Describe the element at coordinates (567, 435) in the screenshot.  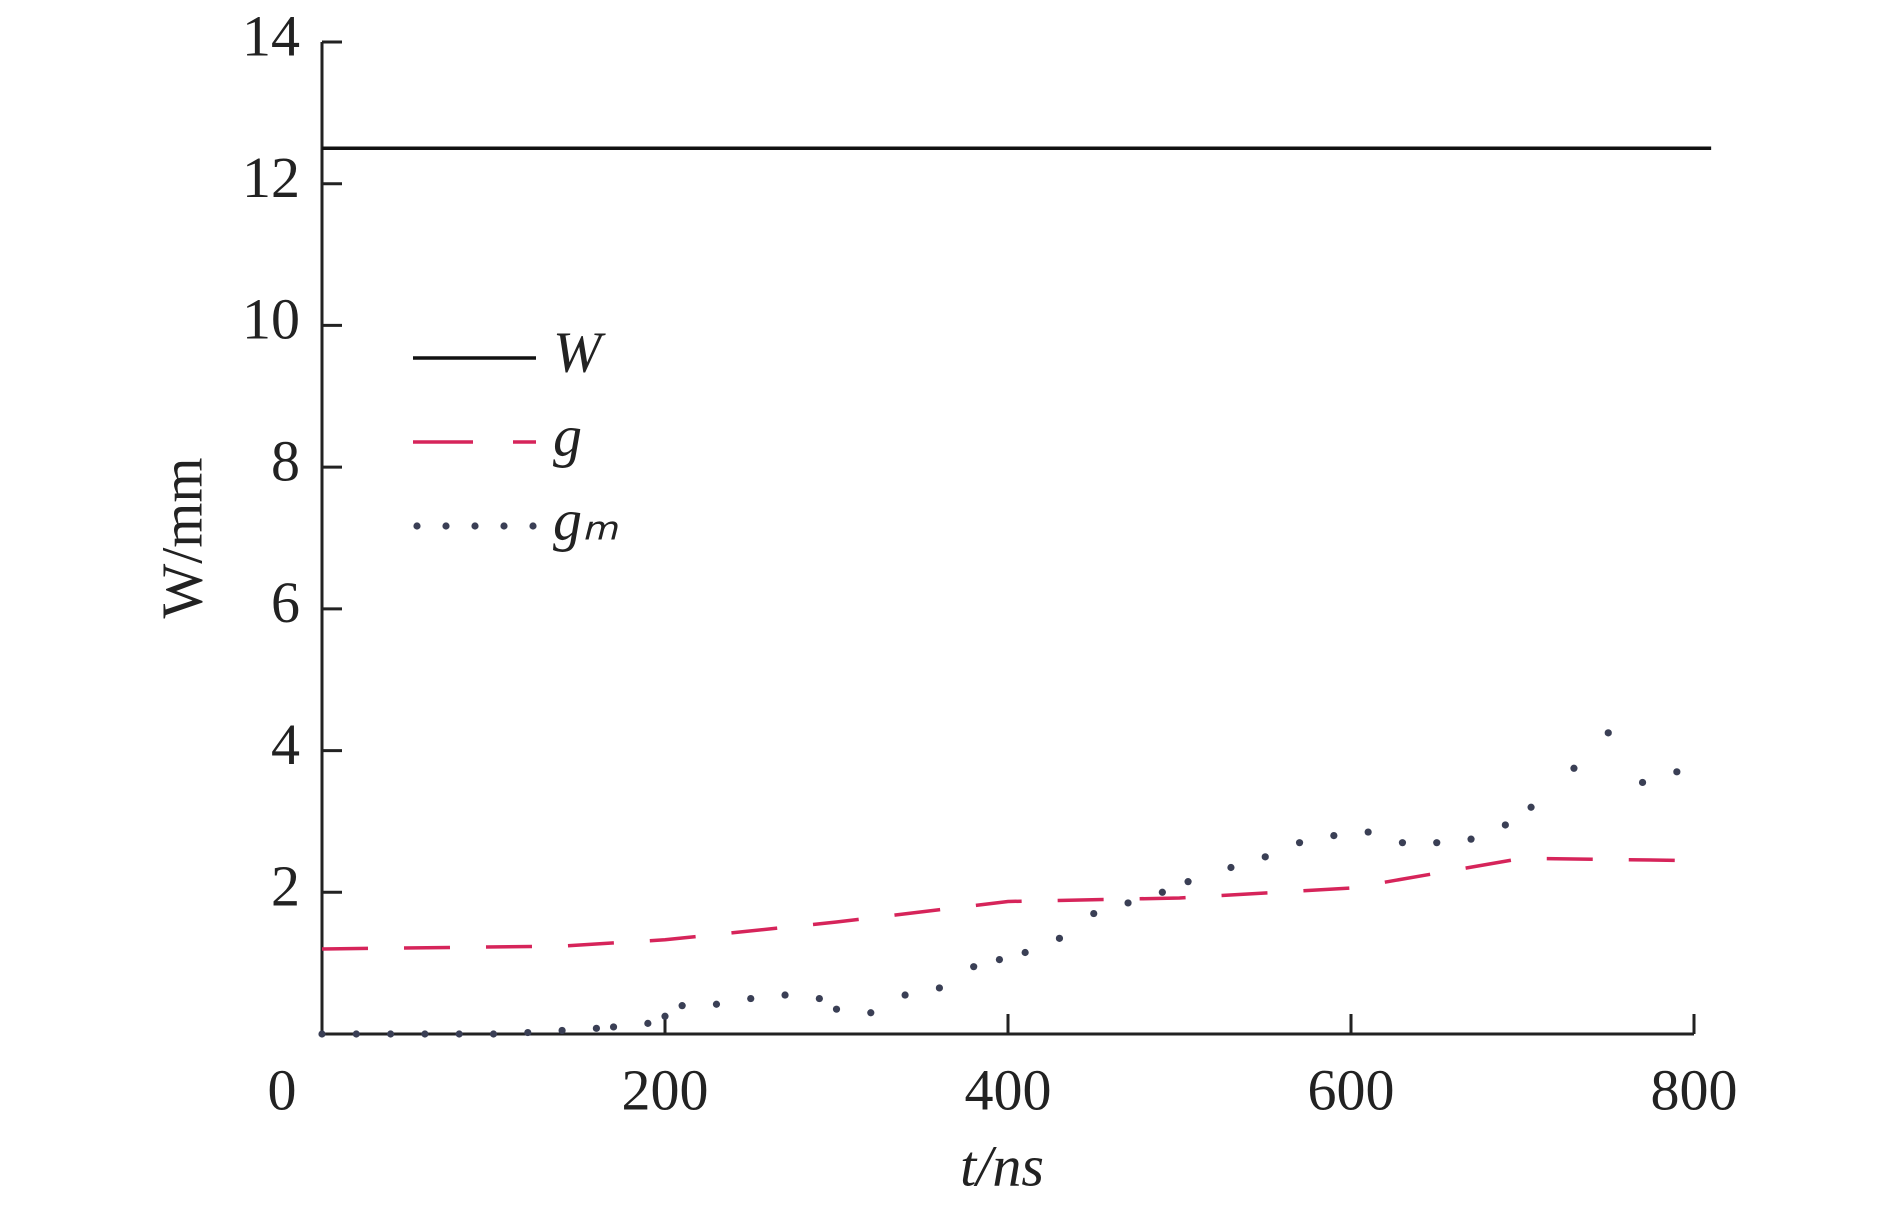
I see `legend-label: g` at that location.